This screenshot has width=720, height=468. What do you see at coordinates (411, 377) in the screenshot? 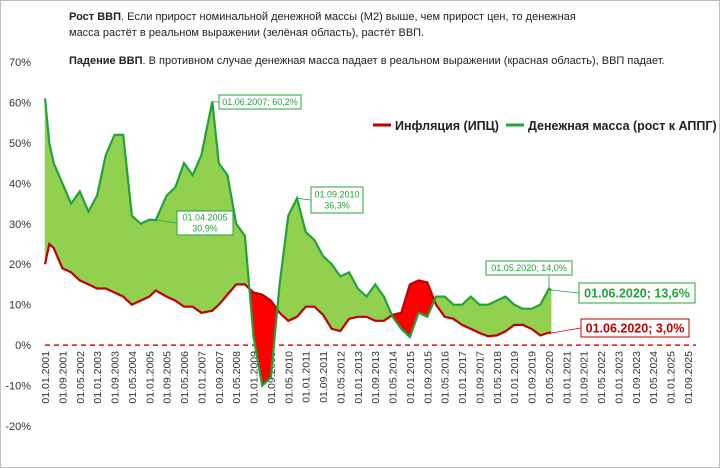
I see `x-tick-label: 01.01.2015` at bounding box center [411, 377].